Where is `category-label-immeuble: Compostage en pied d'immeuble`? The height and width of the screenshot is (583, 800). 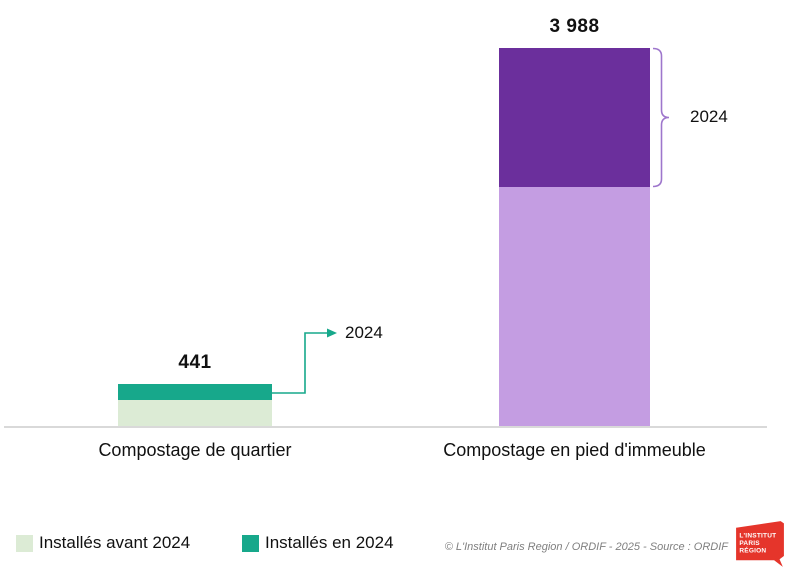 category-label-immeuble: Compostage en pied d'immeuble is located at coordinates (574, 450).